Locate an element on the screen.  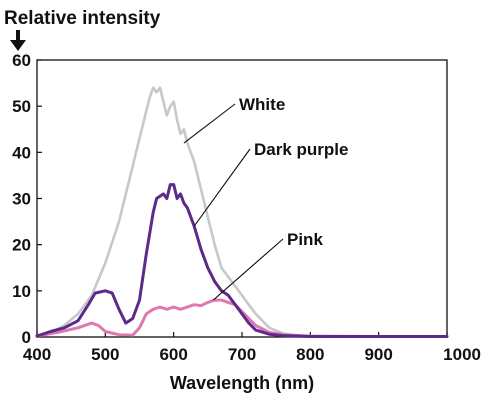
down-arrow-icon is located at coordinates (18, 40).